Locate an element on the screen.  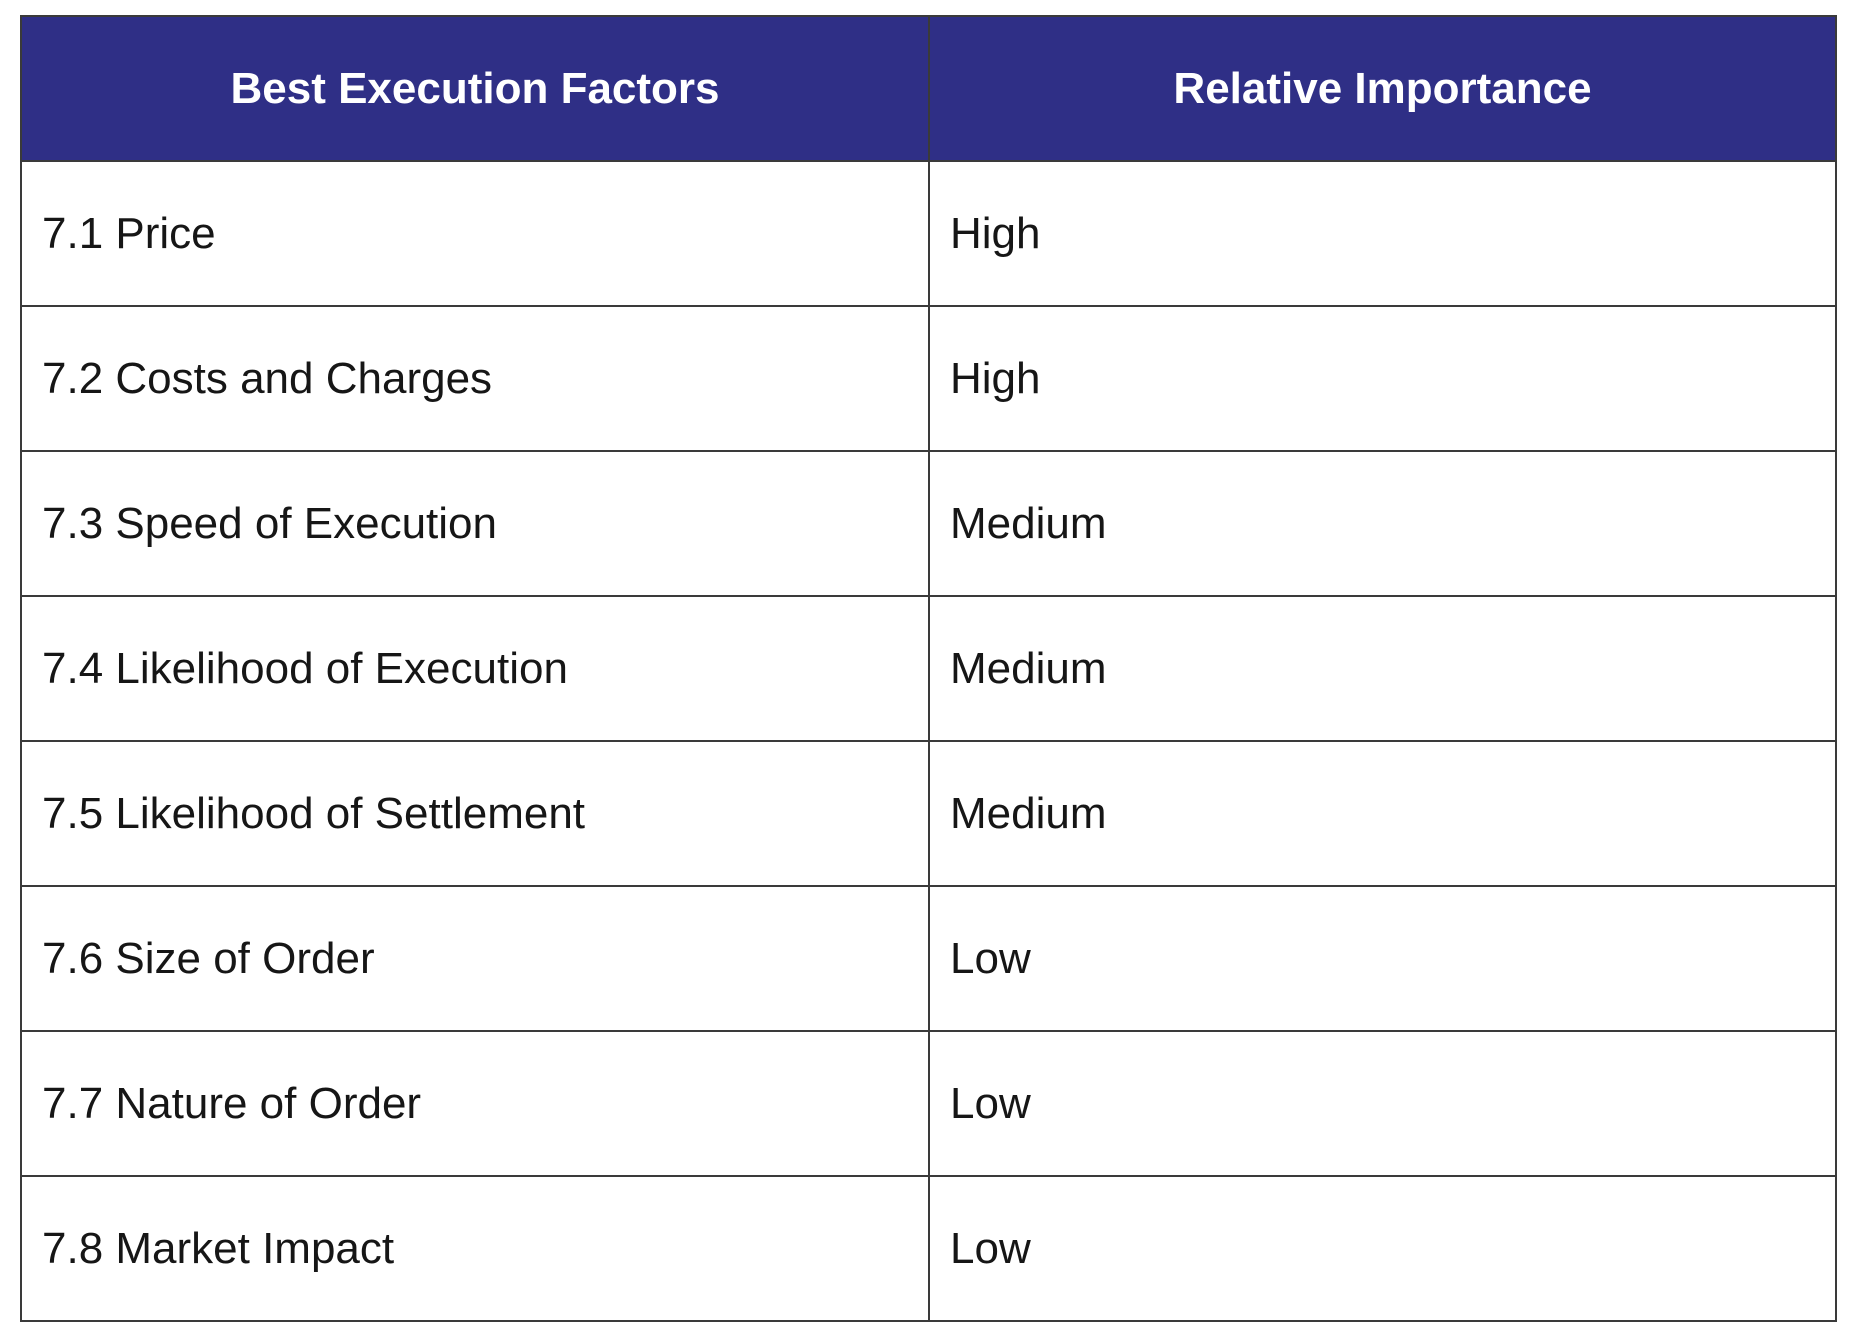
factor-cell: 7.3 Speed of Execution is located at coordinates (475, 523).